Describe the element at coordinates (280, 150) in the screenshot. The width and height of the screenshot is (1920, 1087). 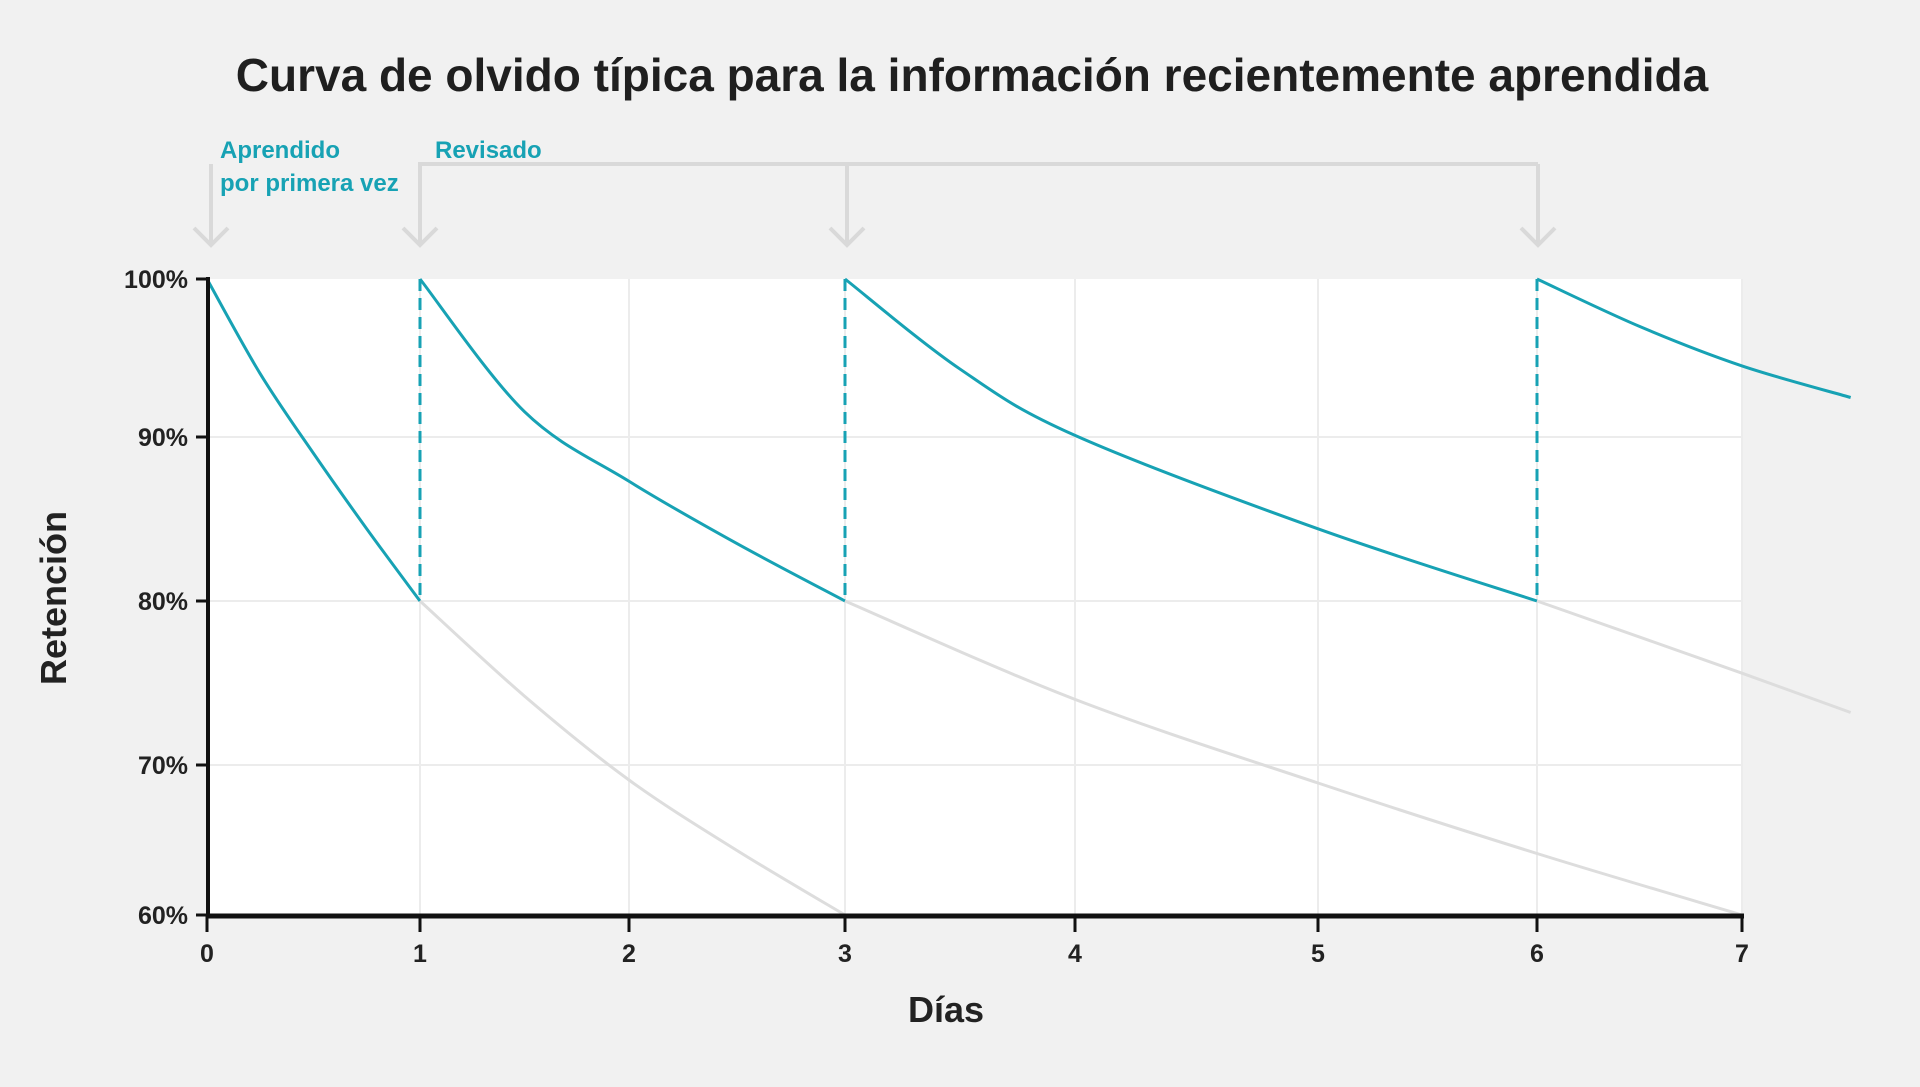
I see `first-learned-label-line1: Aprendido` at that location.